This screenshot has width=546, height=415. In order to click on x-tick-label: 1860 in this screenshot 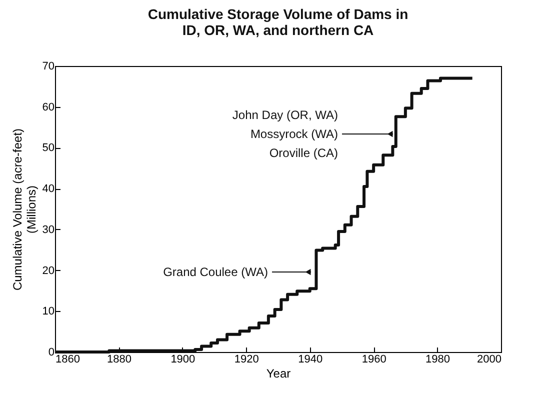, I will do `click(68, 360)`.